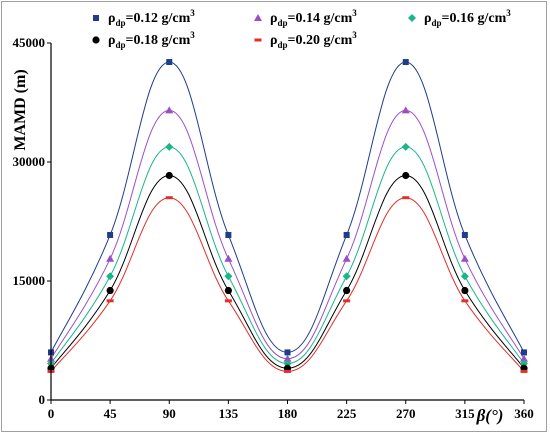 This screenshot has width=550, height=435. I want to click on y-tick-label: 30000, so click(29, 161).